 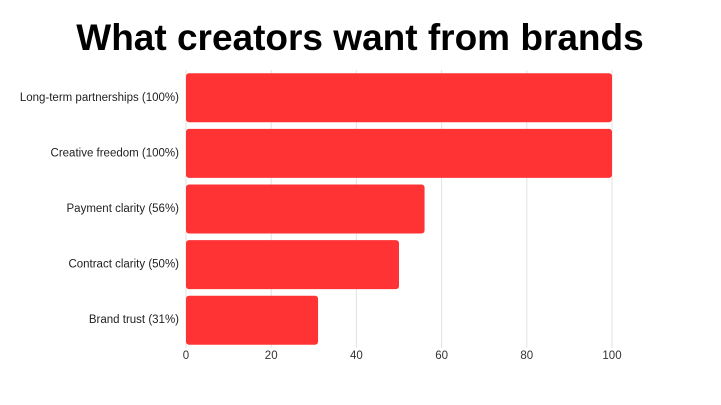 I want to click on y-tick-label: Creative freedom (100%), so click(x=115, y=153).